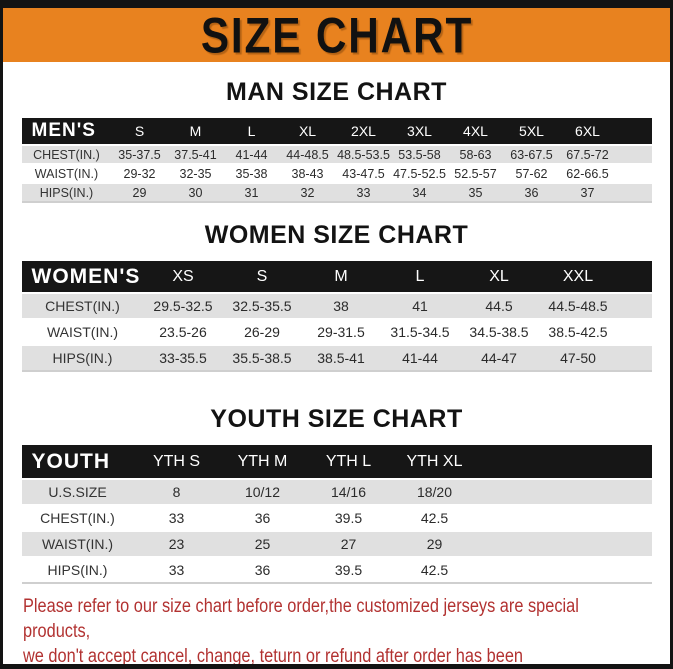 Image resolution: width=673 pixels, height=669 pixels. I want to click on youth-header-row: YOUTH YTH S YTH M YTH L YTH XL, so click(336, 462).